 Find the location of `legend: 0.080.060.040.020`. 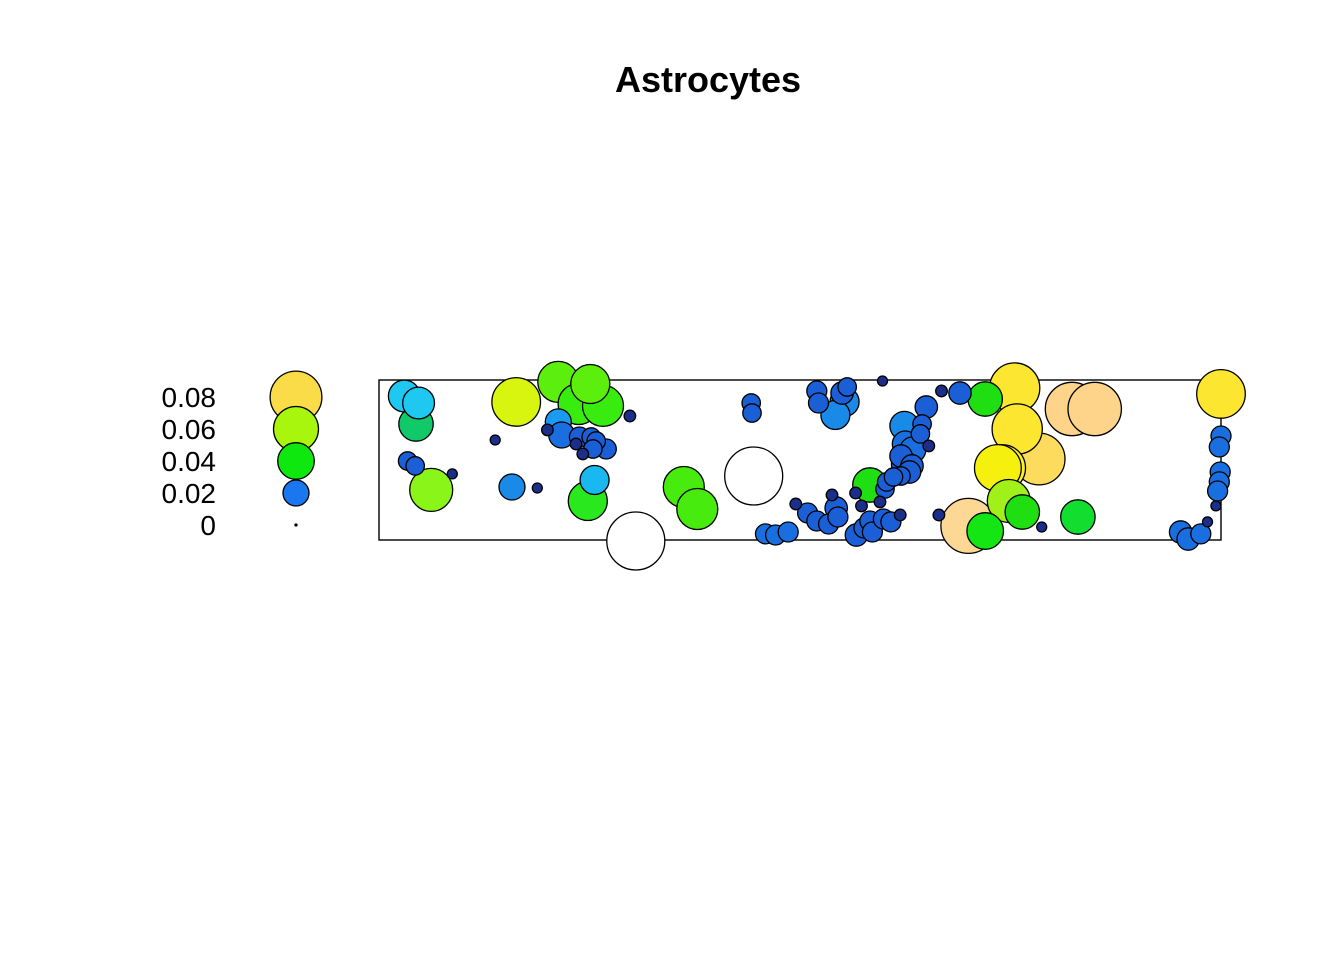

legend: 0.080.060.040.020 is located at coordinates (242, 456).